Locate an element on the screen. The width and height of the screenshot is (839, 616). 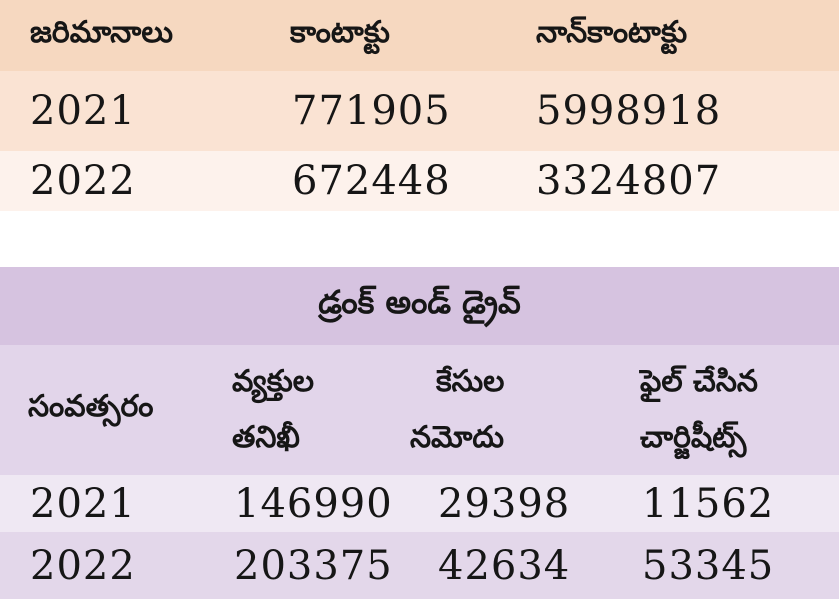
fines-header-noncontact: నాన్‌కాంటాక్టు is located at coordinates (612, 32).